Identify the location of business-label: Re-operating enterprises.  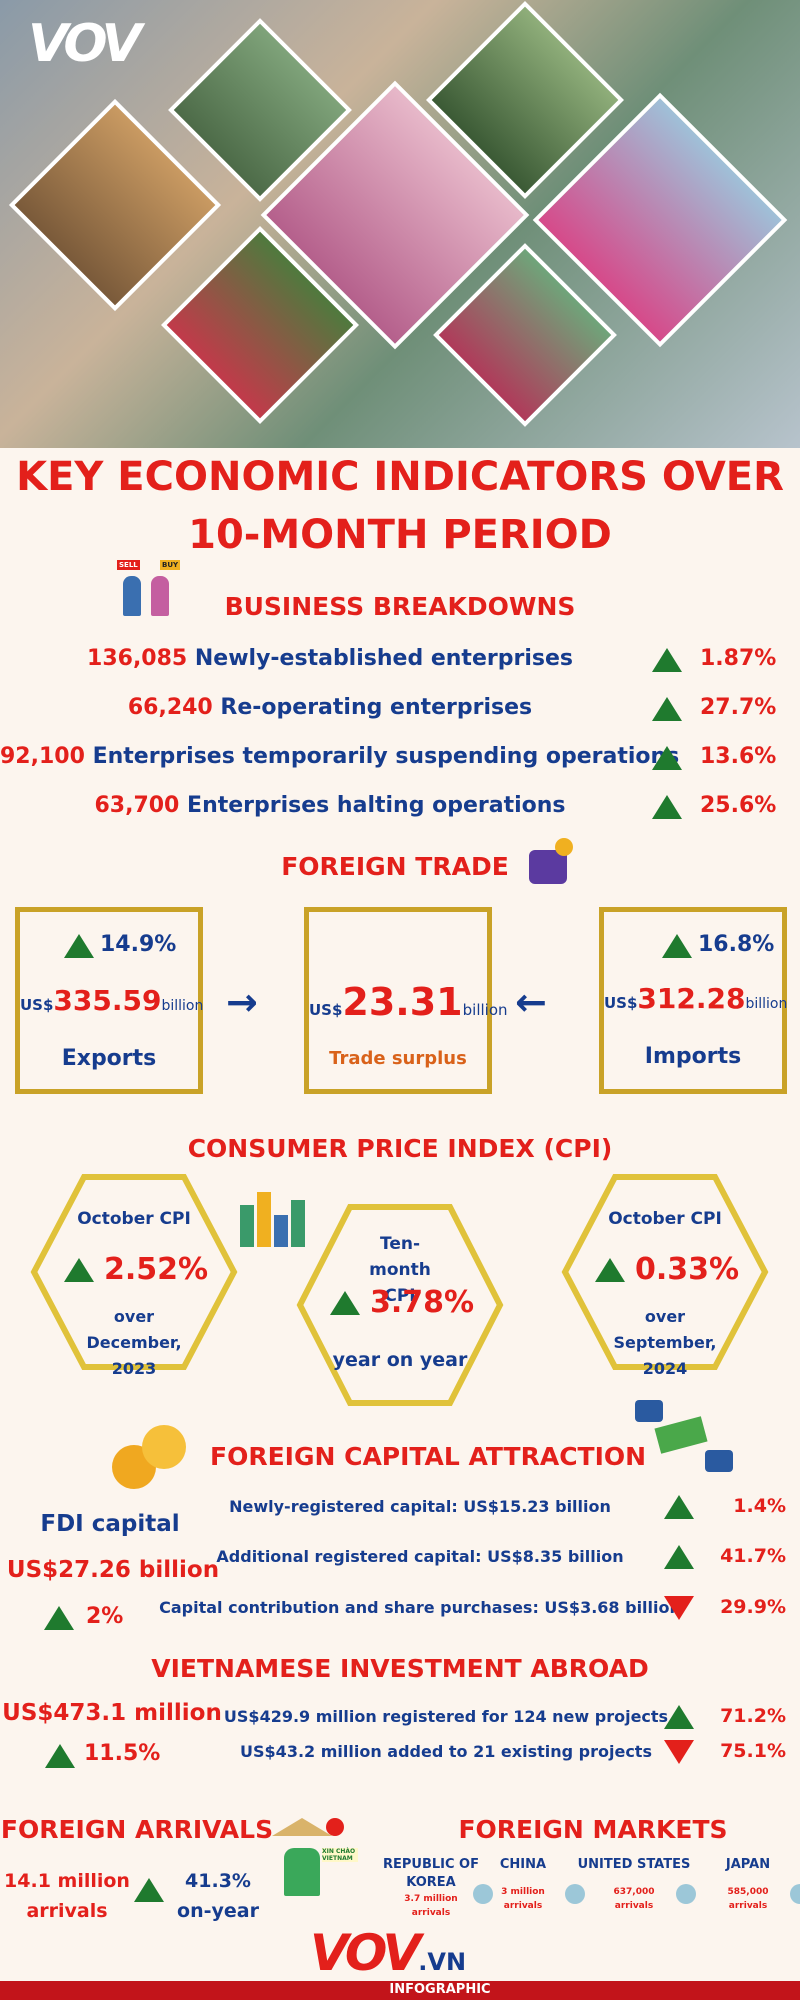
(376, 707).